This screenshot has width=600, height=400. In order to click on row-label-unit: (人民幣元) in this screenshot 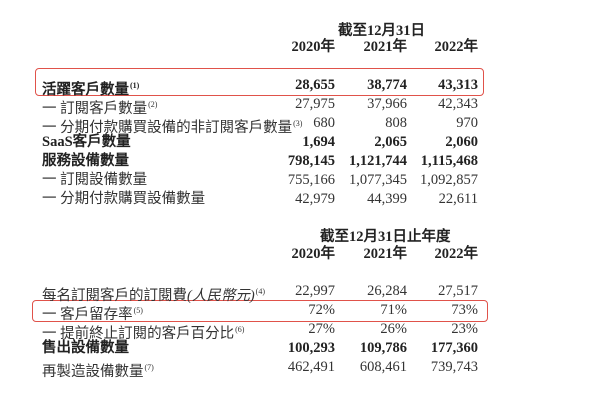, I will do `click(221, 296)`.